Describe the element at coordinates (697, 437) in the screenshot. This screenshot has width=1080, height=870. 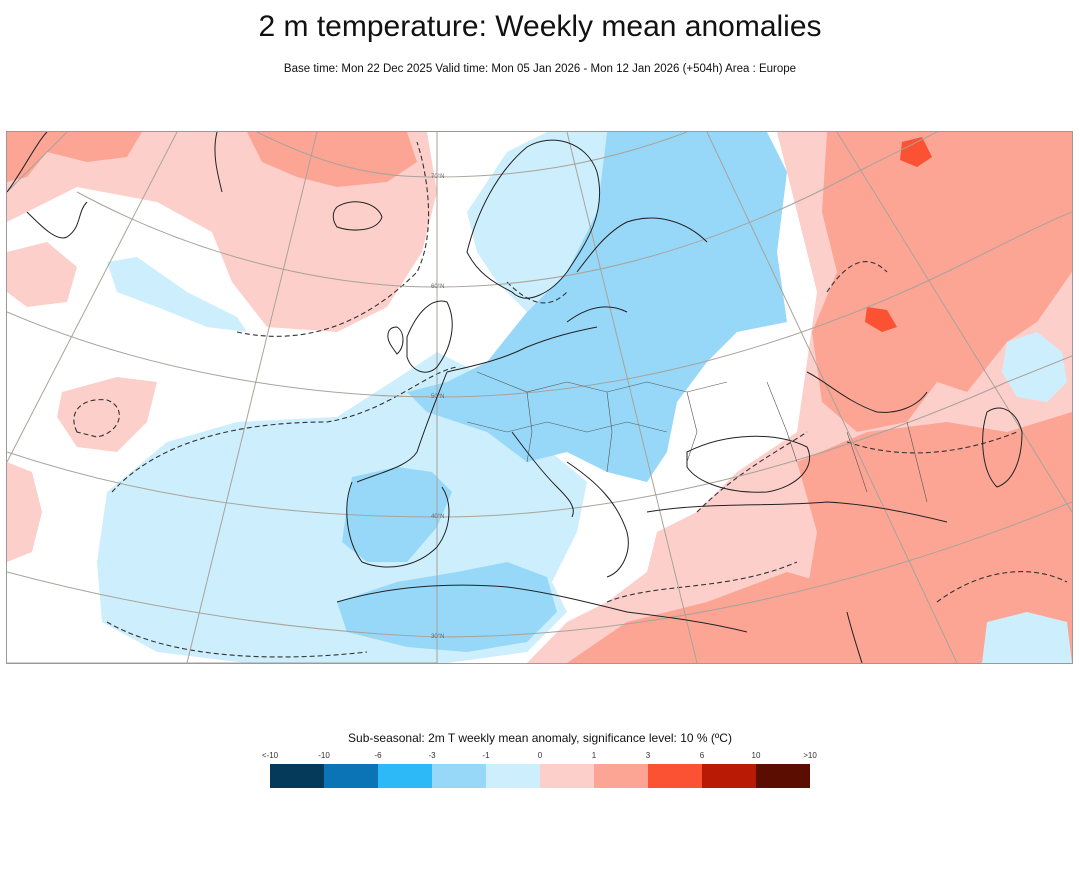
I see `country-borders` at that location.